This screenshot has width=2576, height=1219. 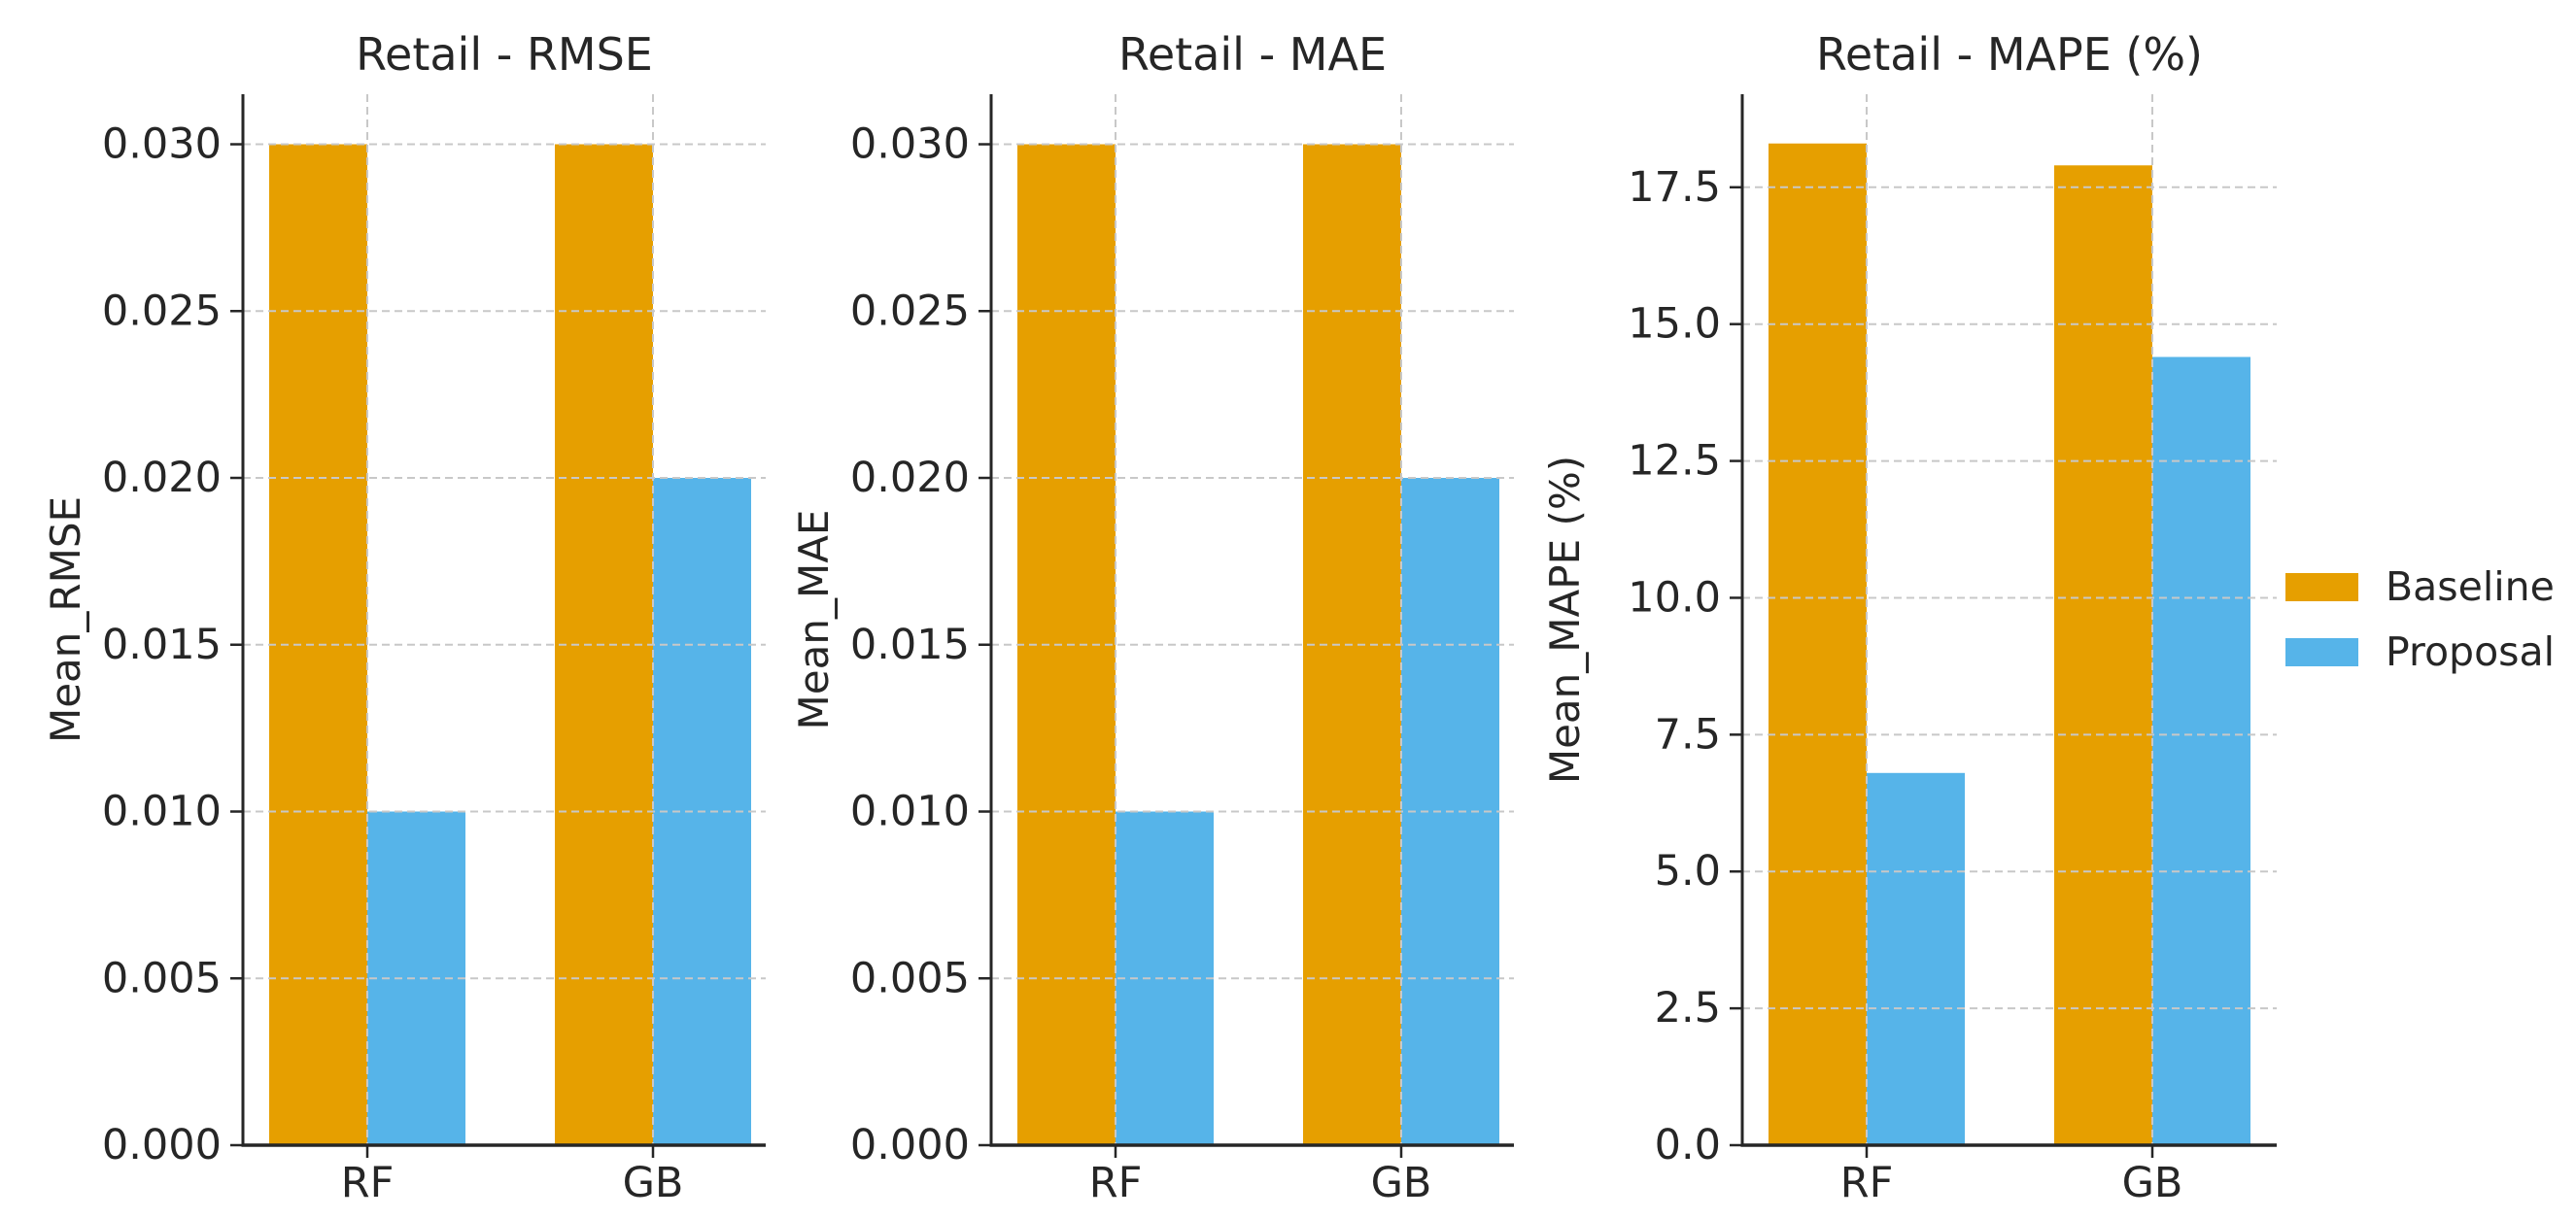 I want to click on legend: Baseline Proposal, so click(x=2420, y=619).